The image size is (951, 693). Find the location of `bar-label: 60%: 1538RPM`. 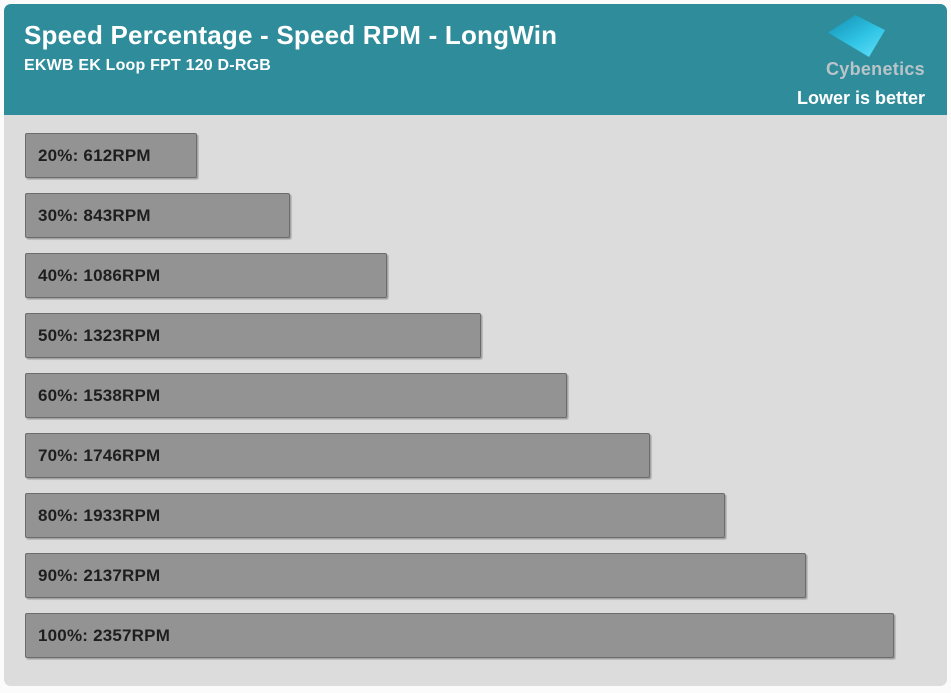

bar-label: 60%: 1538RPM is located at coordinates (99, 395).